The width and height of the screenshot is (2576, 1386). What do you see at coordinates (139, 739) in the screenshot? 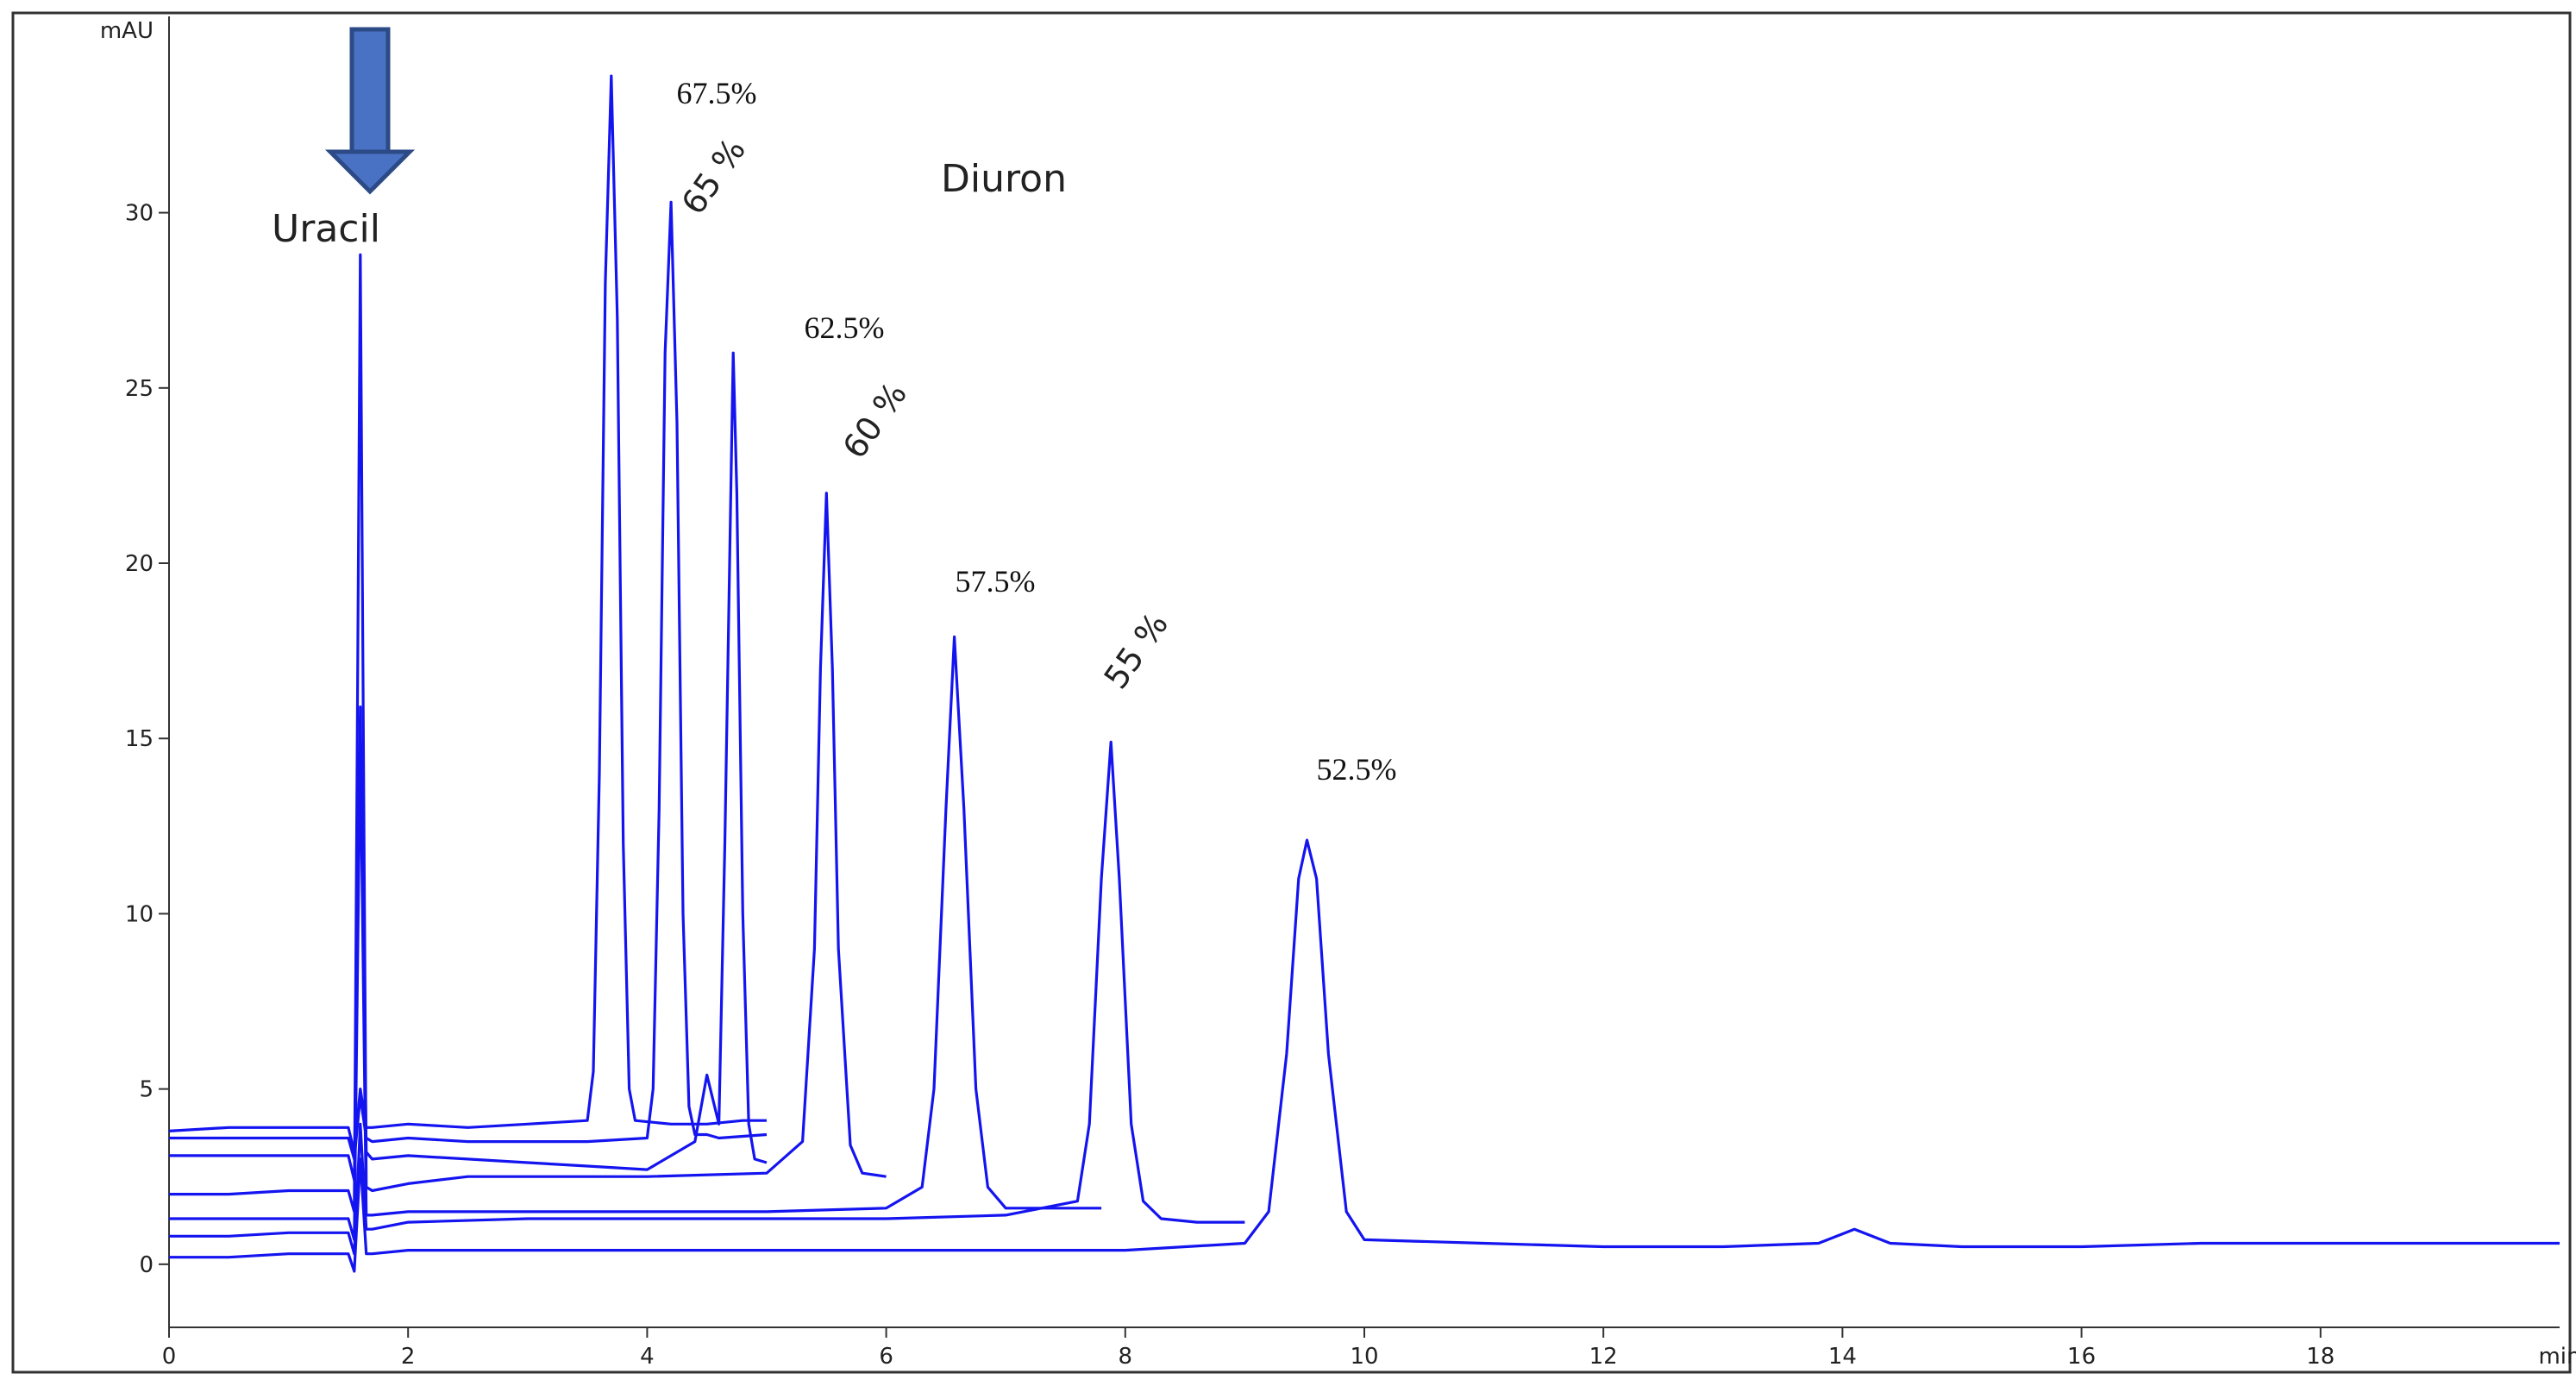
I see `y-tick-label: 15` at bounding box center [139, 739].